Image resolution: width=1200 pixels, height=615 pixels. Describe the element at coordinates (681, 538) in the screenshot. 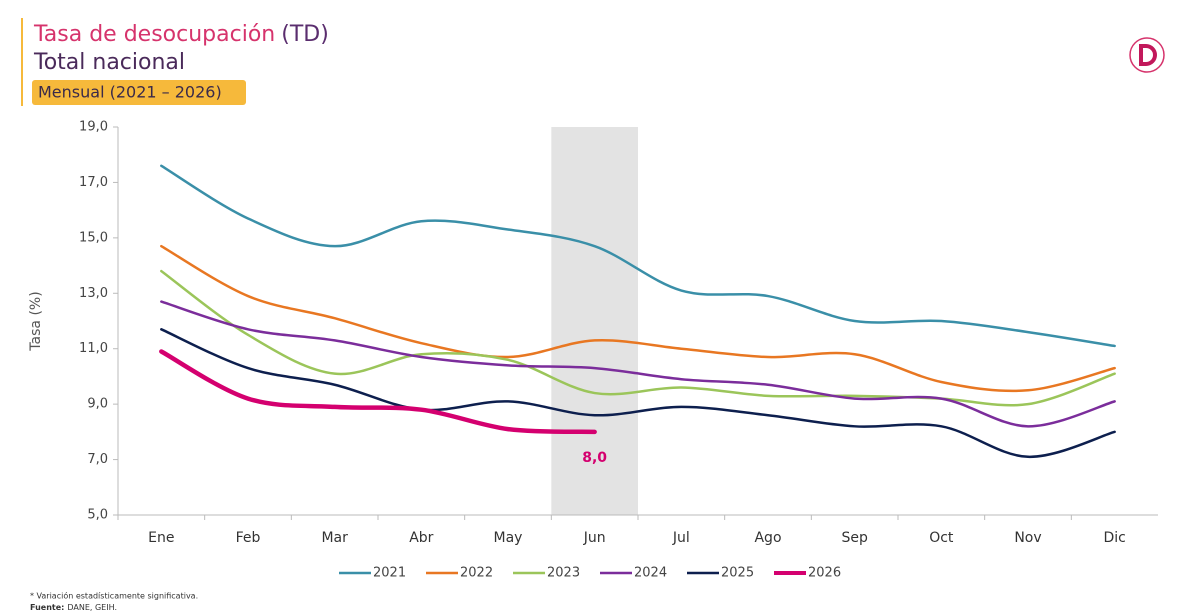

I see `x-tick-label: Jul` at that location.